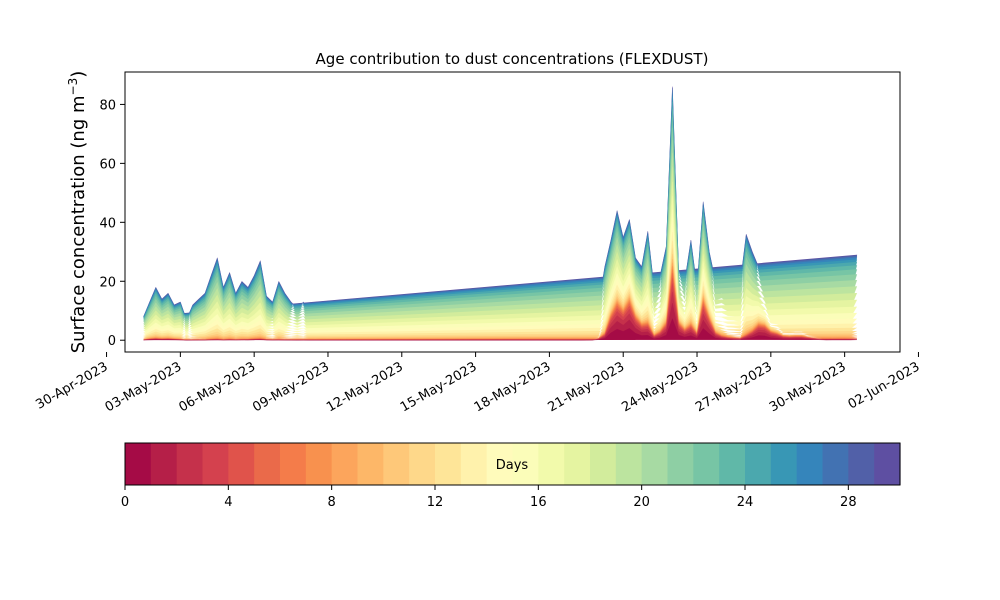 This screenshot has width=1000, height=600. What do you see at coordinates (125, 502) in the screenshot?
I see `colorbar-tick-label: 0` at bounding box center [125, 502].